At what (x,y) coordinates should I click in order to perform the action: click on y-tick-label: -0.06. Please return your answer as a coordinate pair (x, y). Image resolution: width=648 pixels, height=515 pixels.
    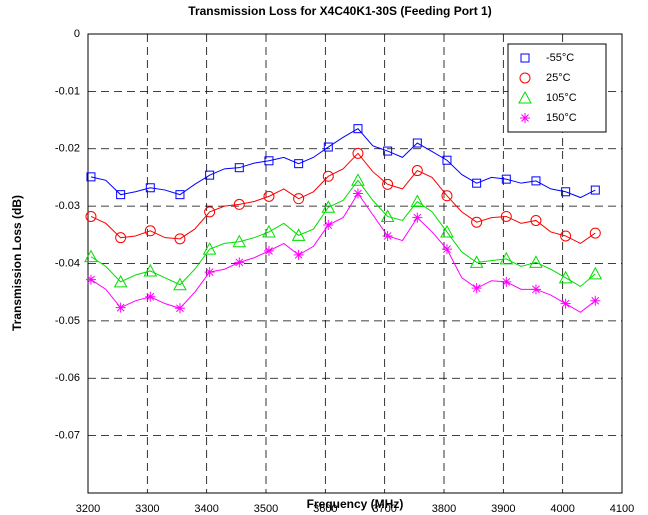
    Looking at the image, I should click on (67, 378).